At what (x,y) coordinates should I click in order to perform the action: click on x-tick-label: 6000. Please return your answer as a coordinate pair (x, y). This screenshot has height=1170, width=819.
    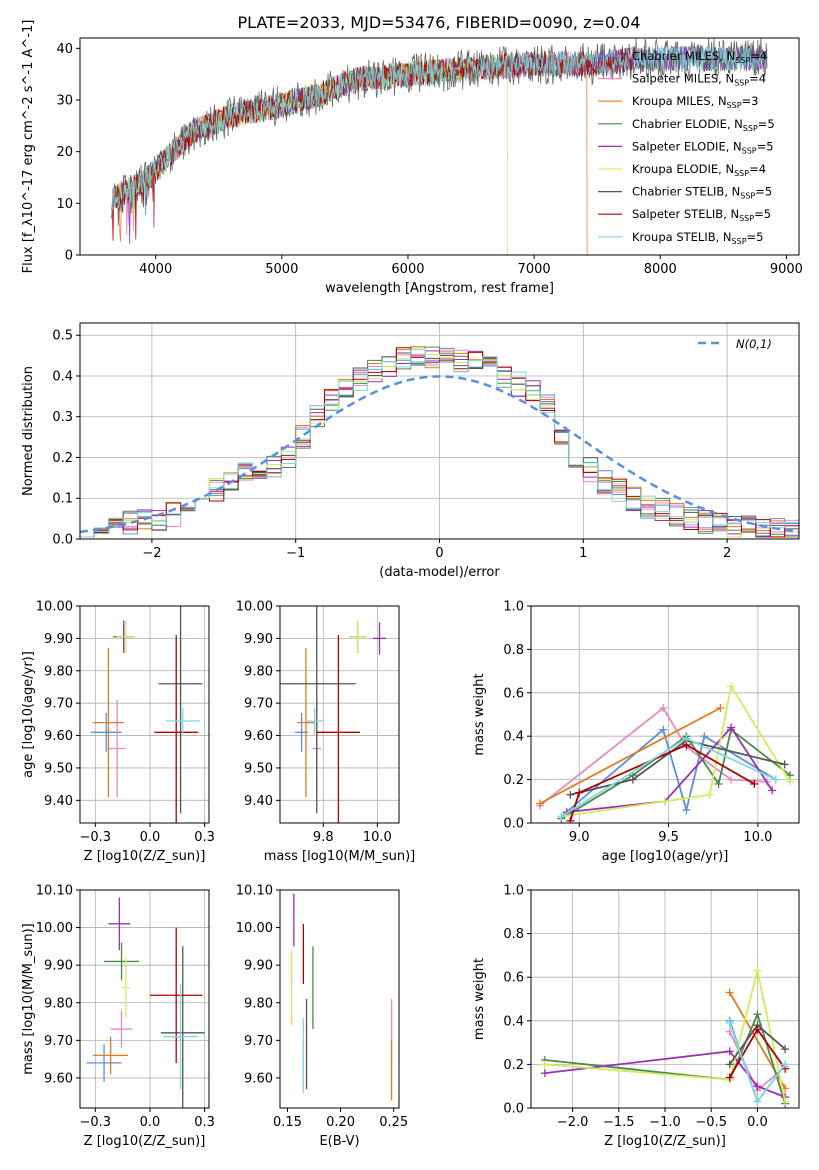
    Looking at the image, I should click on (407, 269).